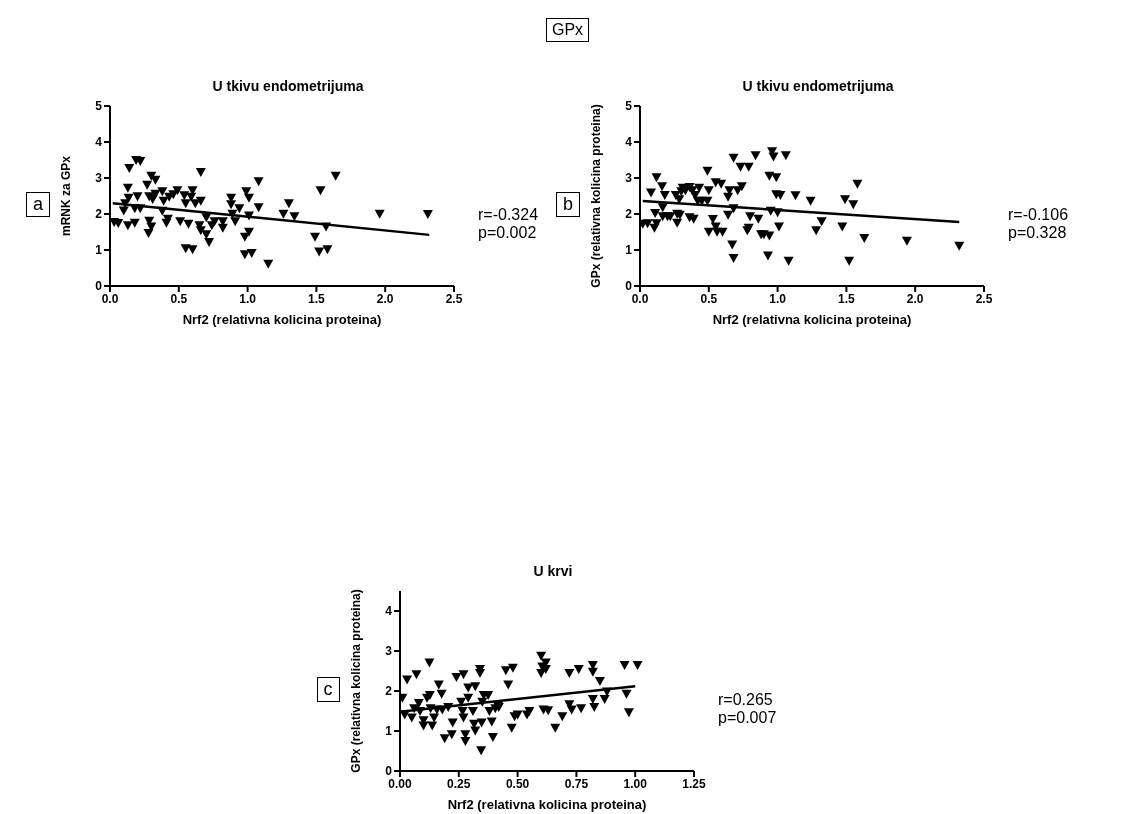  What do you see at coordinates (576, 783) in the screenshot?
I see `x-tick-label: 0.75` at bounding box center [576, 783].